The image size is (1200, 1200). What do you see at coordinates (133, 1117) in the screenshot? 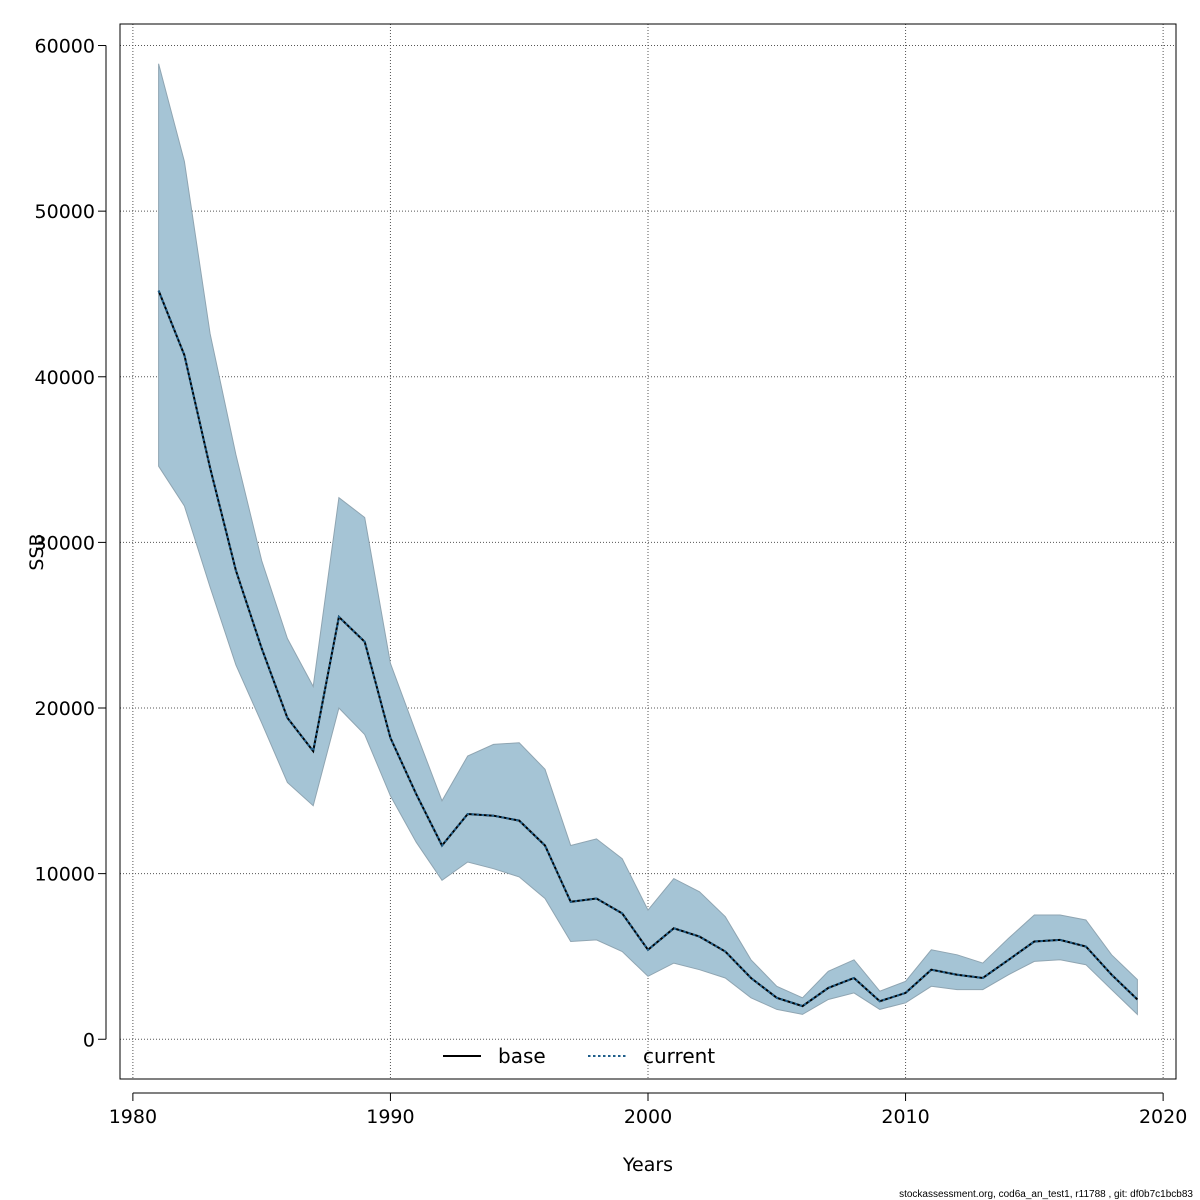
I see `x-tick-label-1980: 1980` at bounding box center [133, 1117].